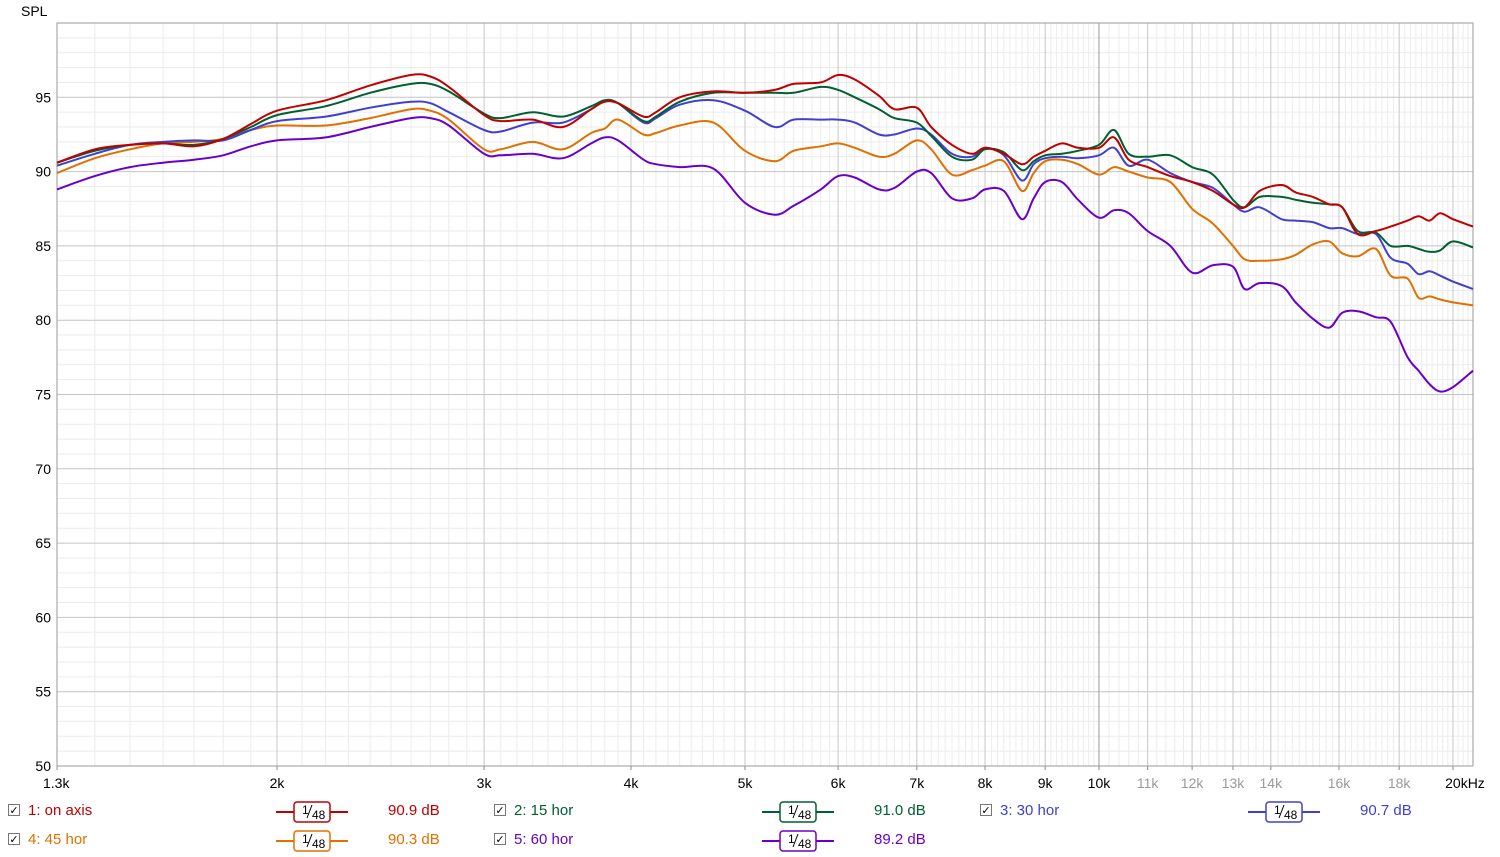 This screenshot has width=1500, height=857. Describe the element at coordinates (243, 842) in the screenshot. I see `legend-item: ✓ 4: 45 hor 1 48 90.3 dB` at that location.